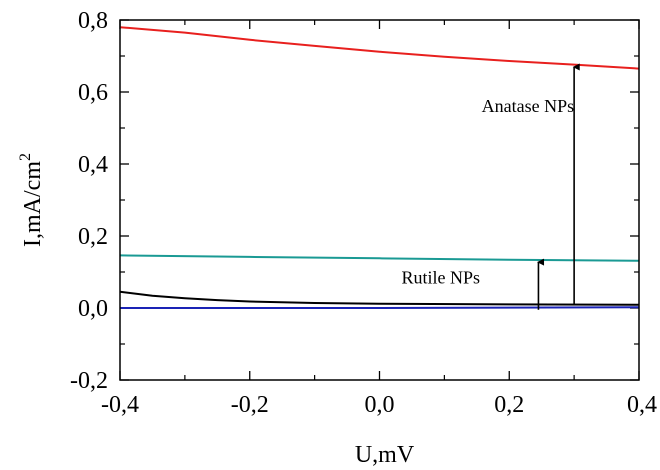 This screenshot has width=660, height=470. What do you see at coordinates (642, 405) in the screenshot?
I see `x-tick-label: 0,4` at bounding box center [642, 405].